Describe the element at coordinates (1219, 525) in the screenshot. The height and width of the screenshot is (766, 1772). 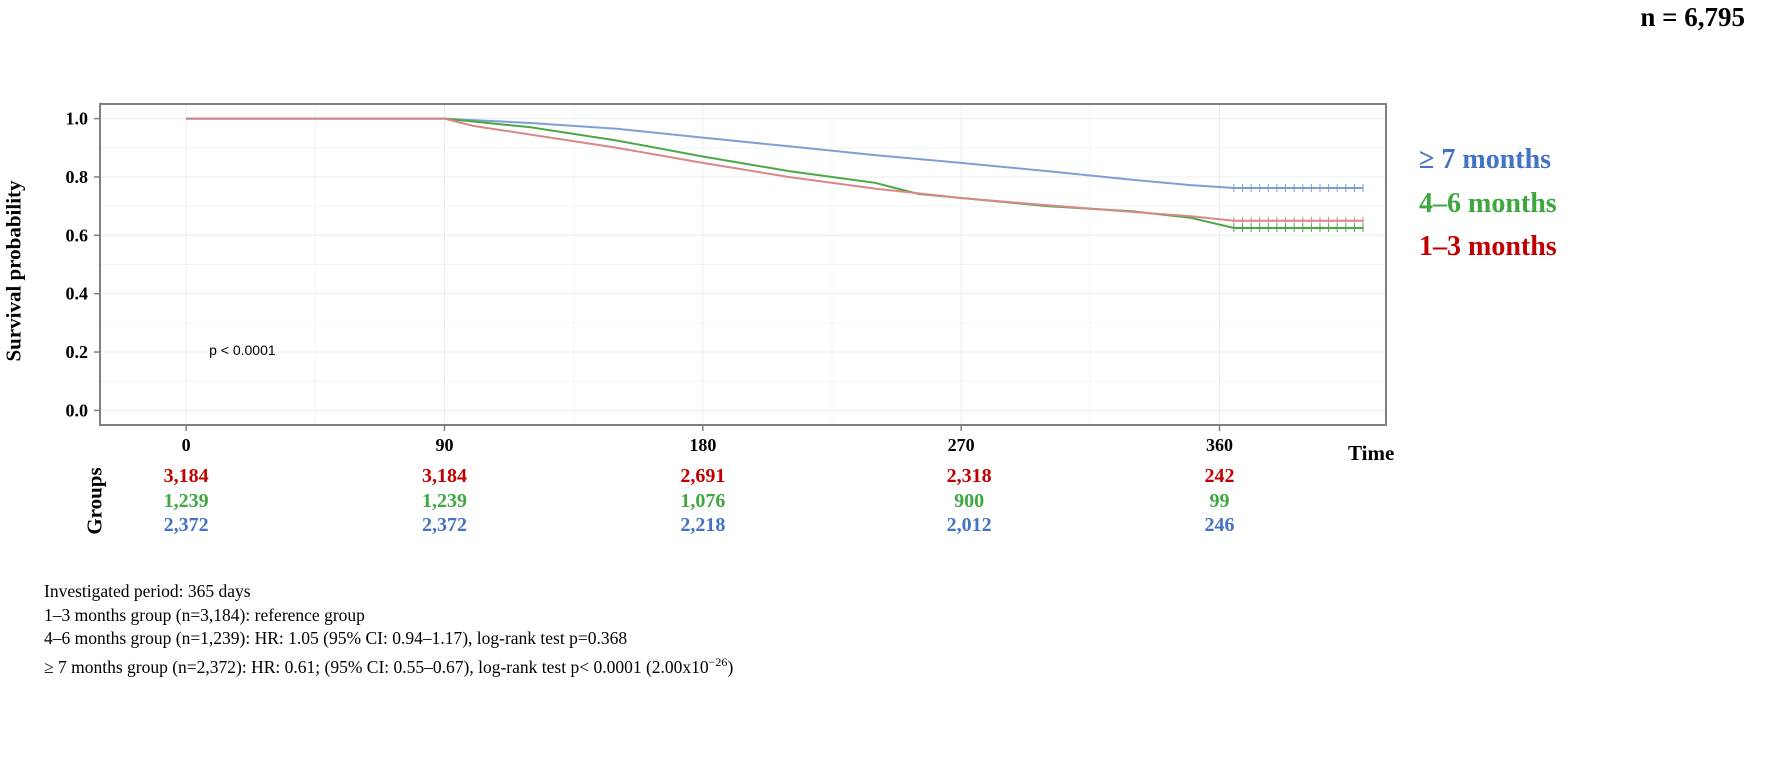
I see `risk-cell: 246` at that location.